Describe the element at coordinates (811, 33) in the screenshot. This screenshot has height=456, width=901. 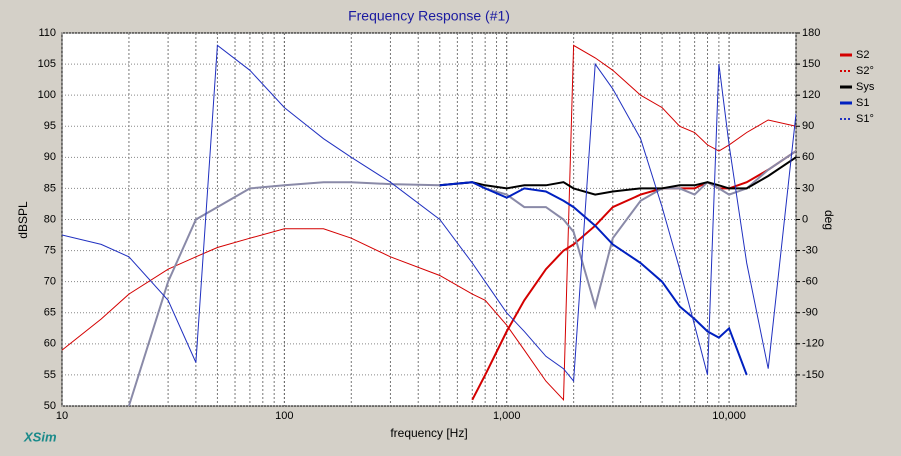
I see `y2-tick-label: 180` at that location.